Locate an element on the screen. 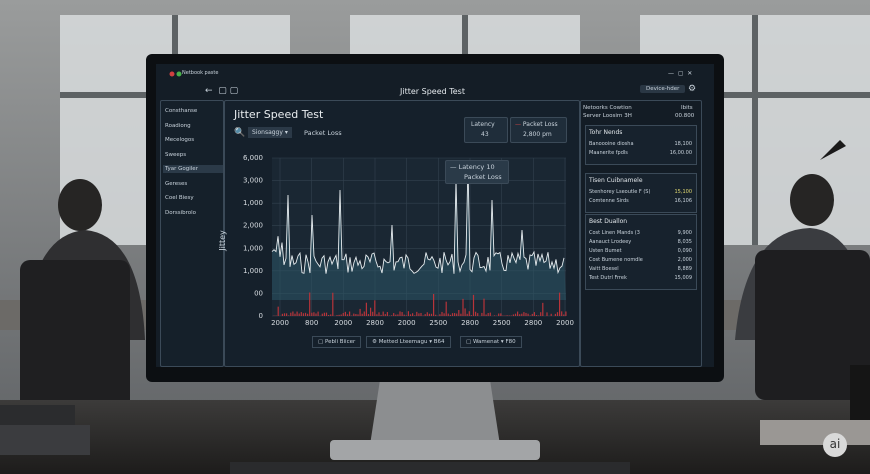  row-label: Maanerite fpdls is located at coordinates (608, 153).